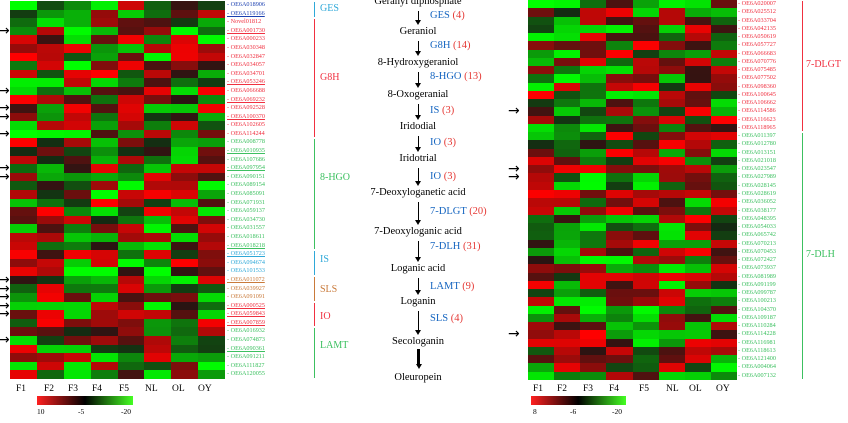 The image size is (848, 423). What do you see at coordinates (246, 185) in the screenshot?
I see `left-gene-label: - OE6A089154` at bounding box center [246, 185].